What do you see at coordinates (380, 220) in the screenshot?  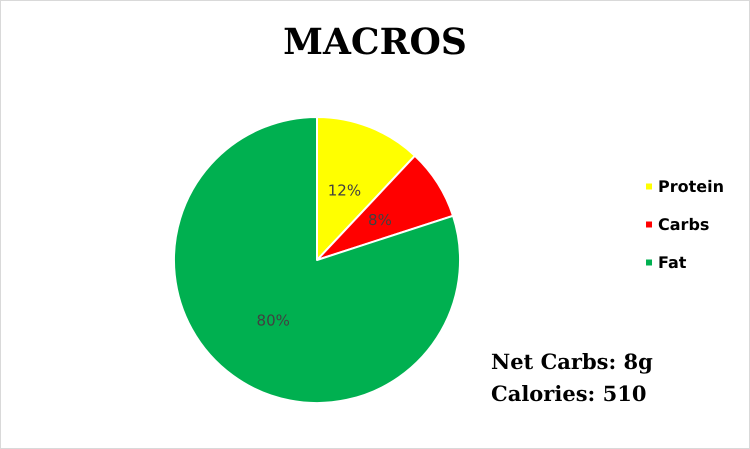 I see `data-label: 8%` at bounding box center [380, 220].